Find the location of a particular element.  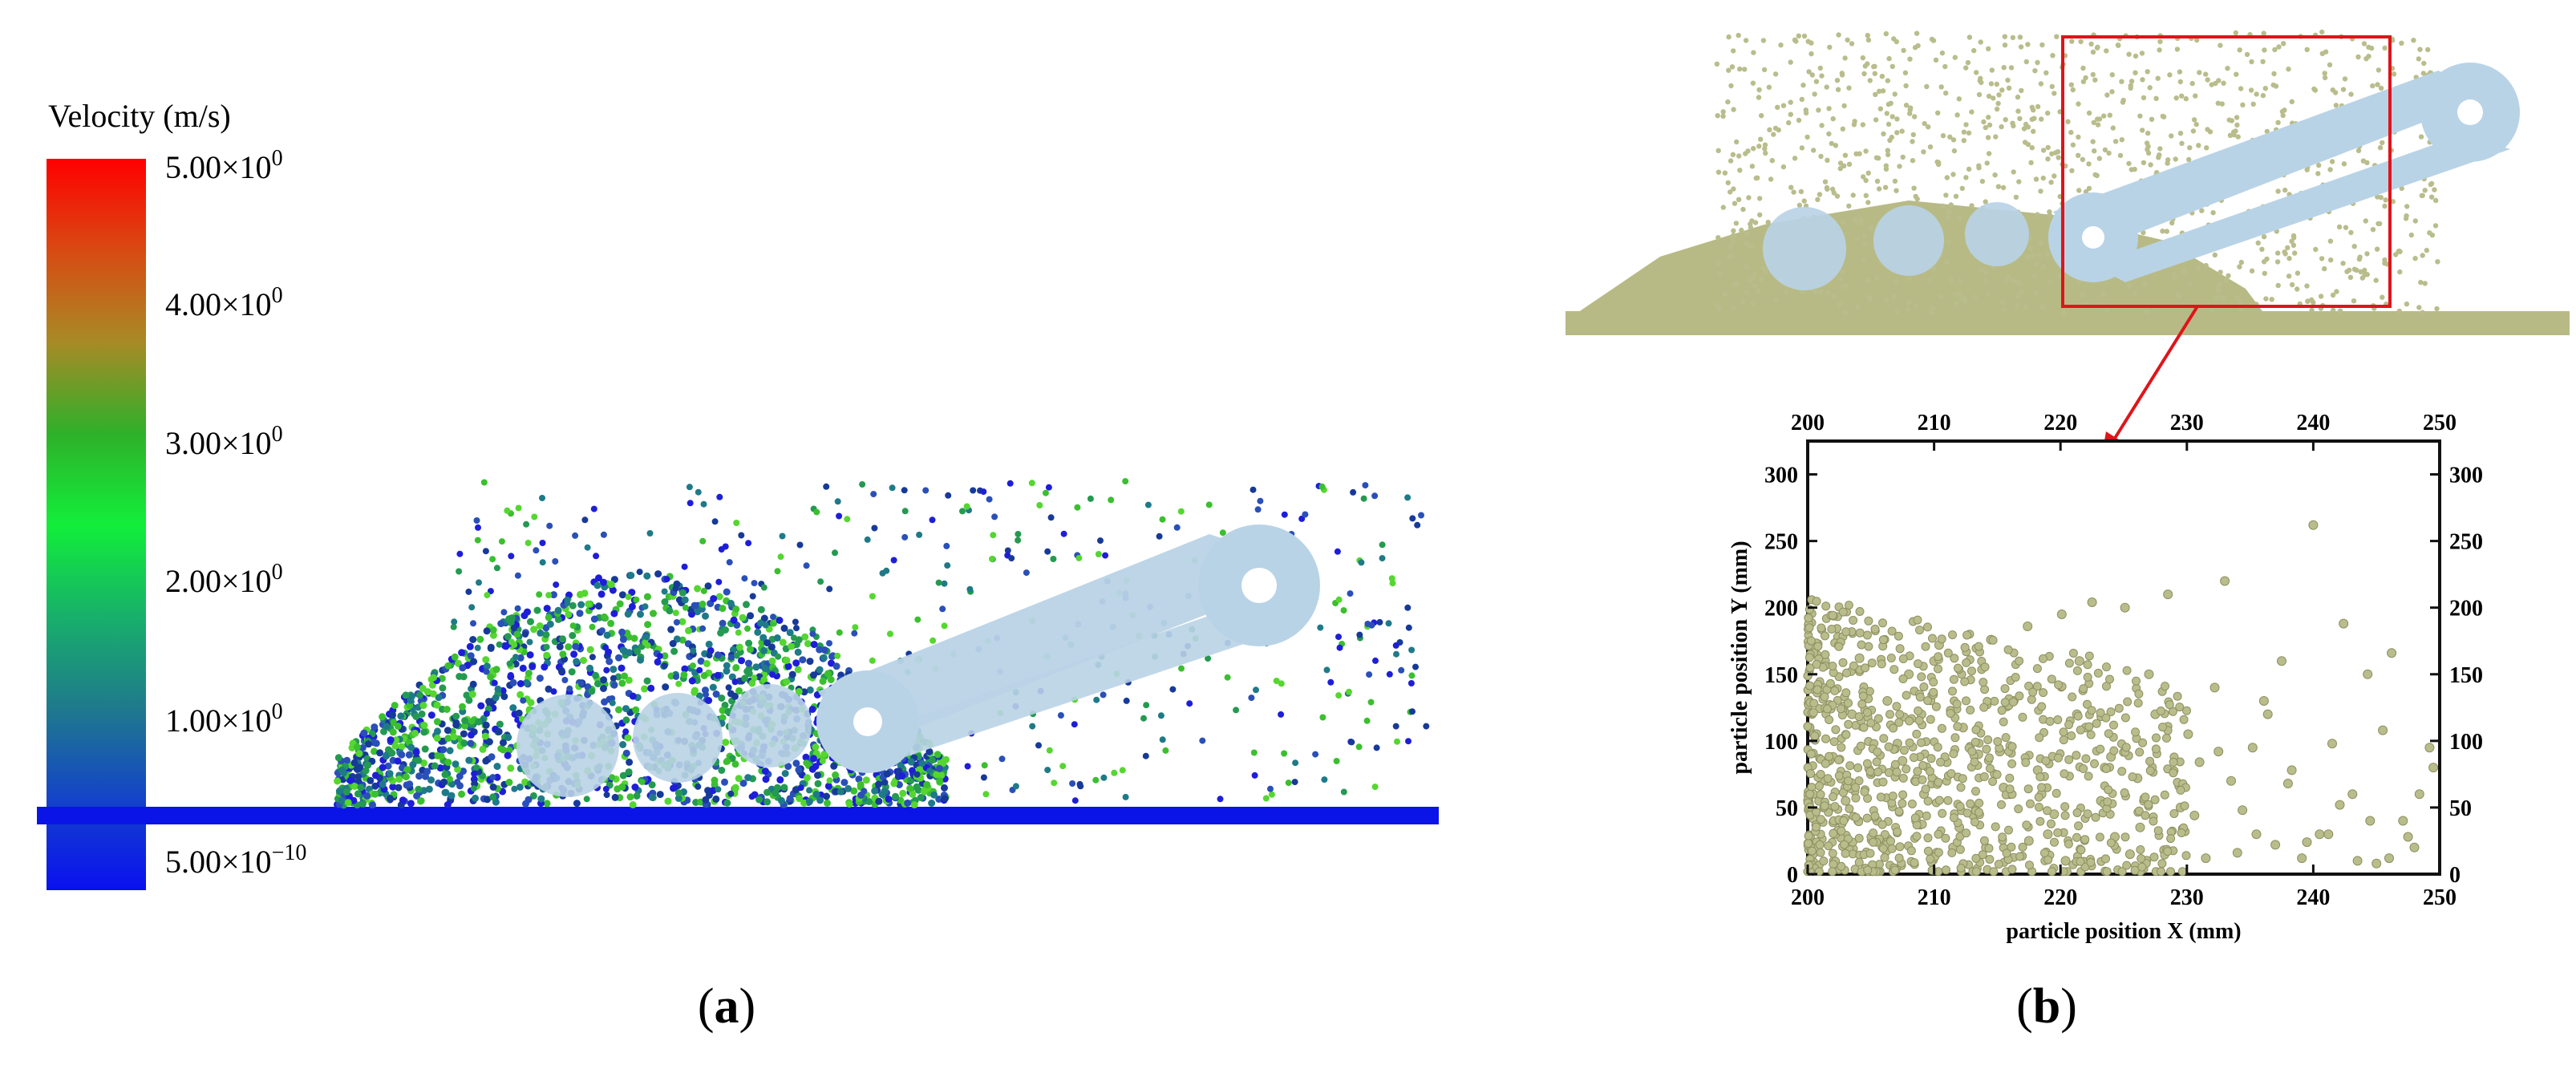

x-axis-label: particle position X (mm) is located at coordinates (2123, 931).